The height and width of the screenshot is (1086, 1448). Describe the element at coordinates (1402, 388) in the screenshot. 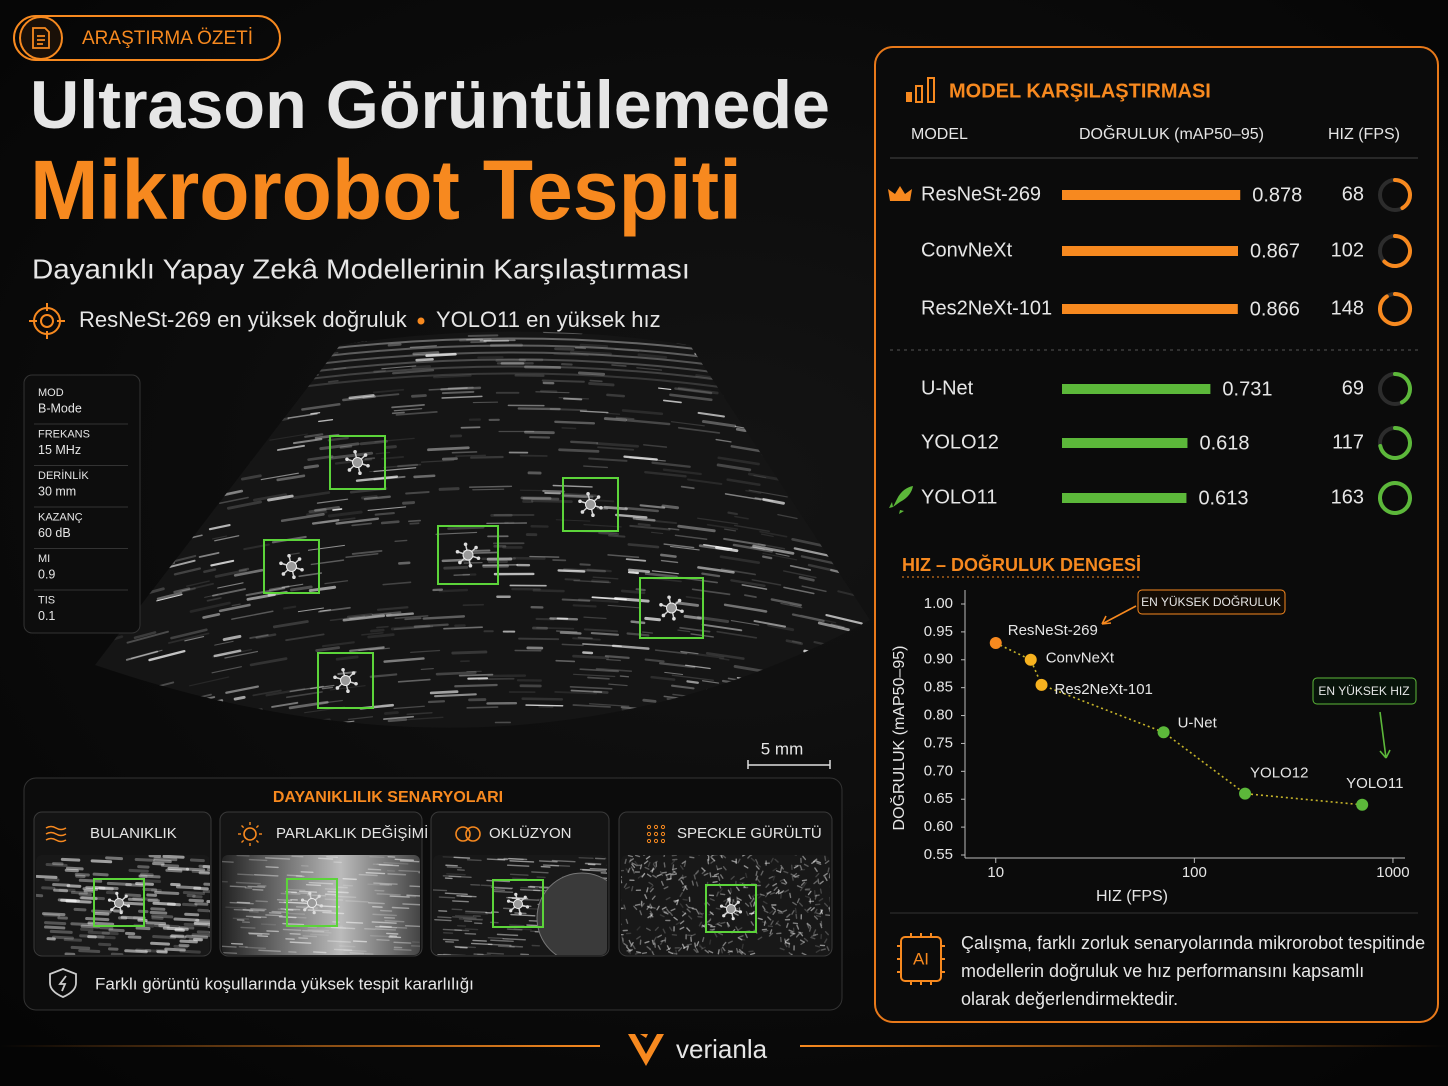

I see `fps-ring` at that location.